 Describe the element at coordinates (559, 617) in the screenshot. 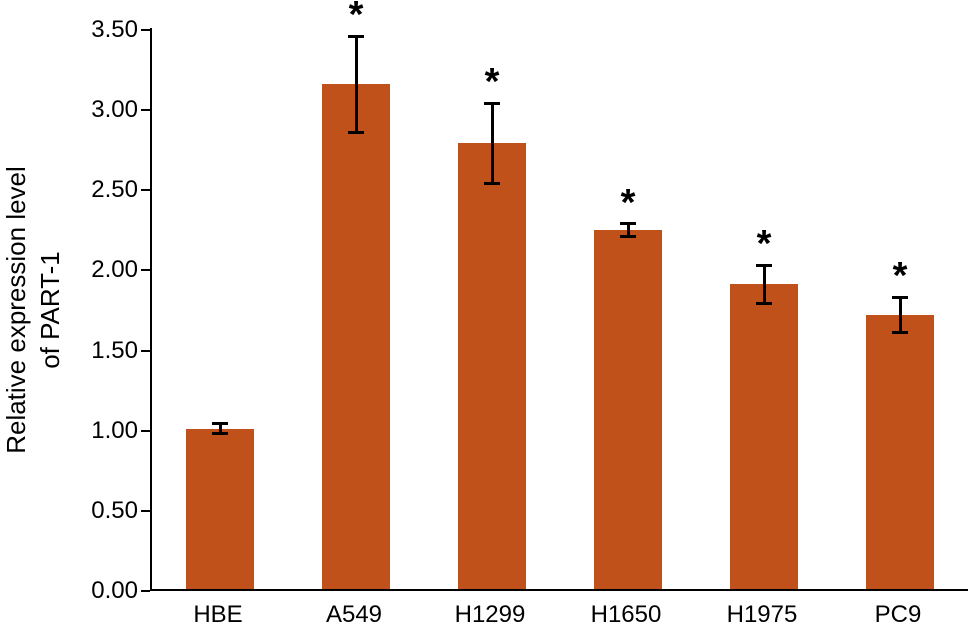

I see `x-axis-category-labels: HBE A549 H1299 H1650 H1975 PC9` at that location.